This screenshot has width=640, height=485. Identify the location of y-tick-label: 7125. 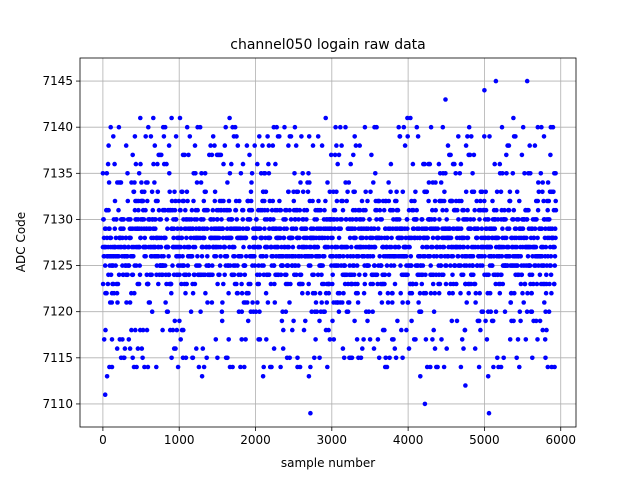
(57, 266).